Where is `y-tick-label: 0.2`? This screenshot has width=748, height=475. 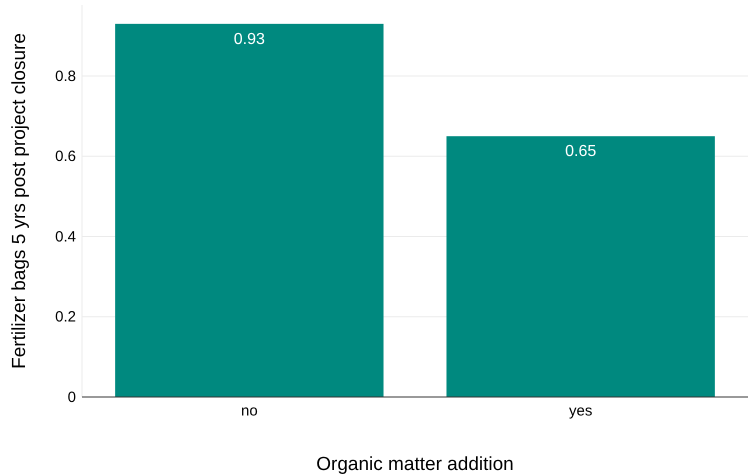
y-tick-label: 0.2 is located at coordinates (65, 317).